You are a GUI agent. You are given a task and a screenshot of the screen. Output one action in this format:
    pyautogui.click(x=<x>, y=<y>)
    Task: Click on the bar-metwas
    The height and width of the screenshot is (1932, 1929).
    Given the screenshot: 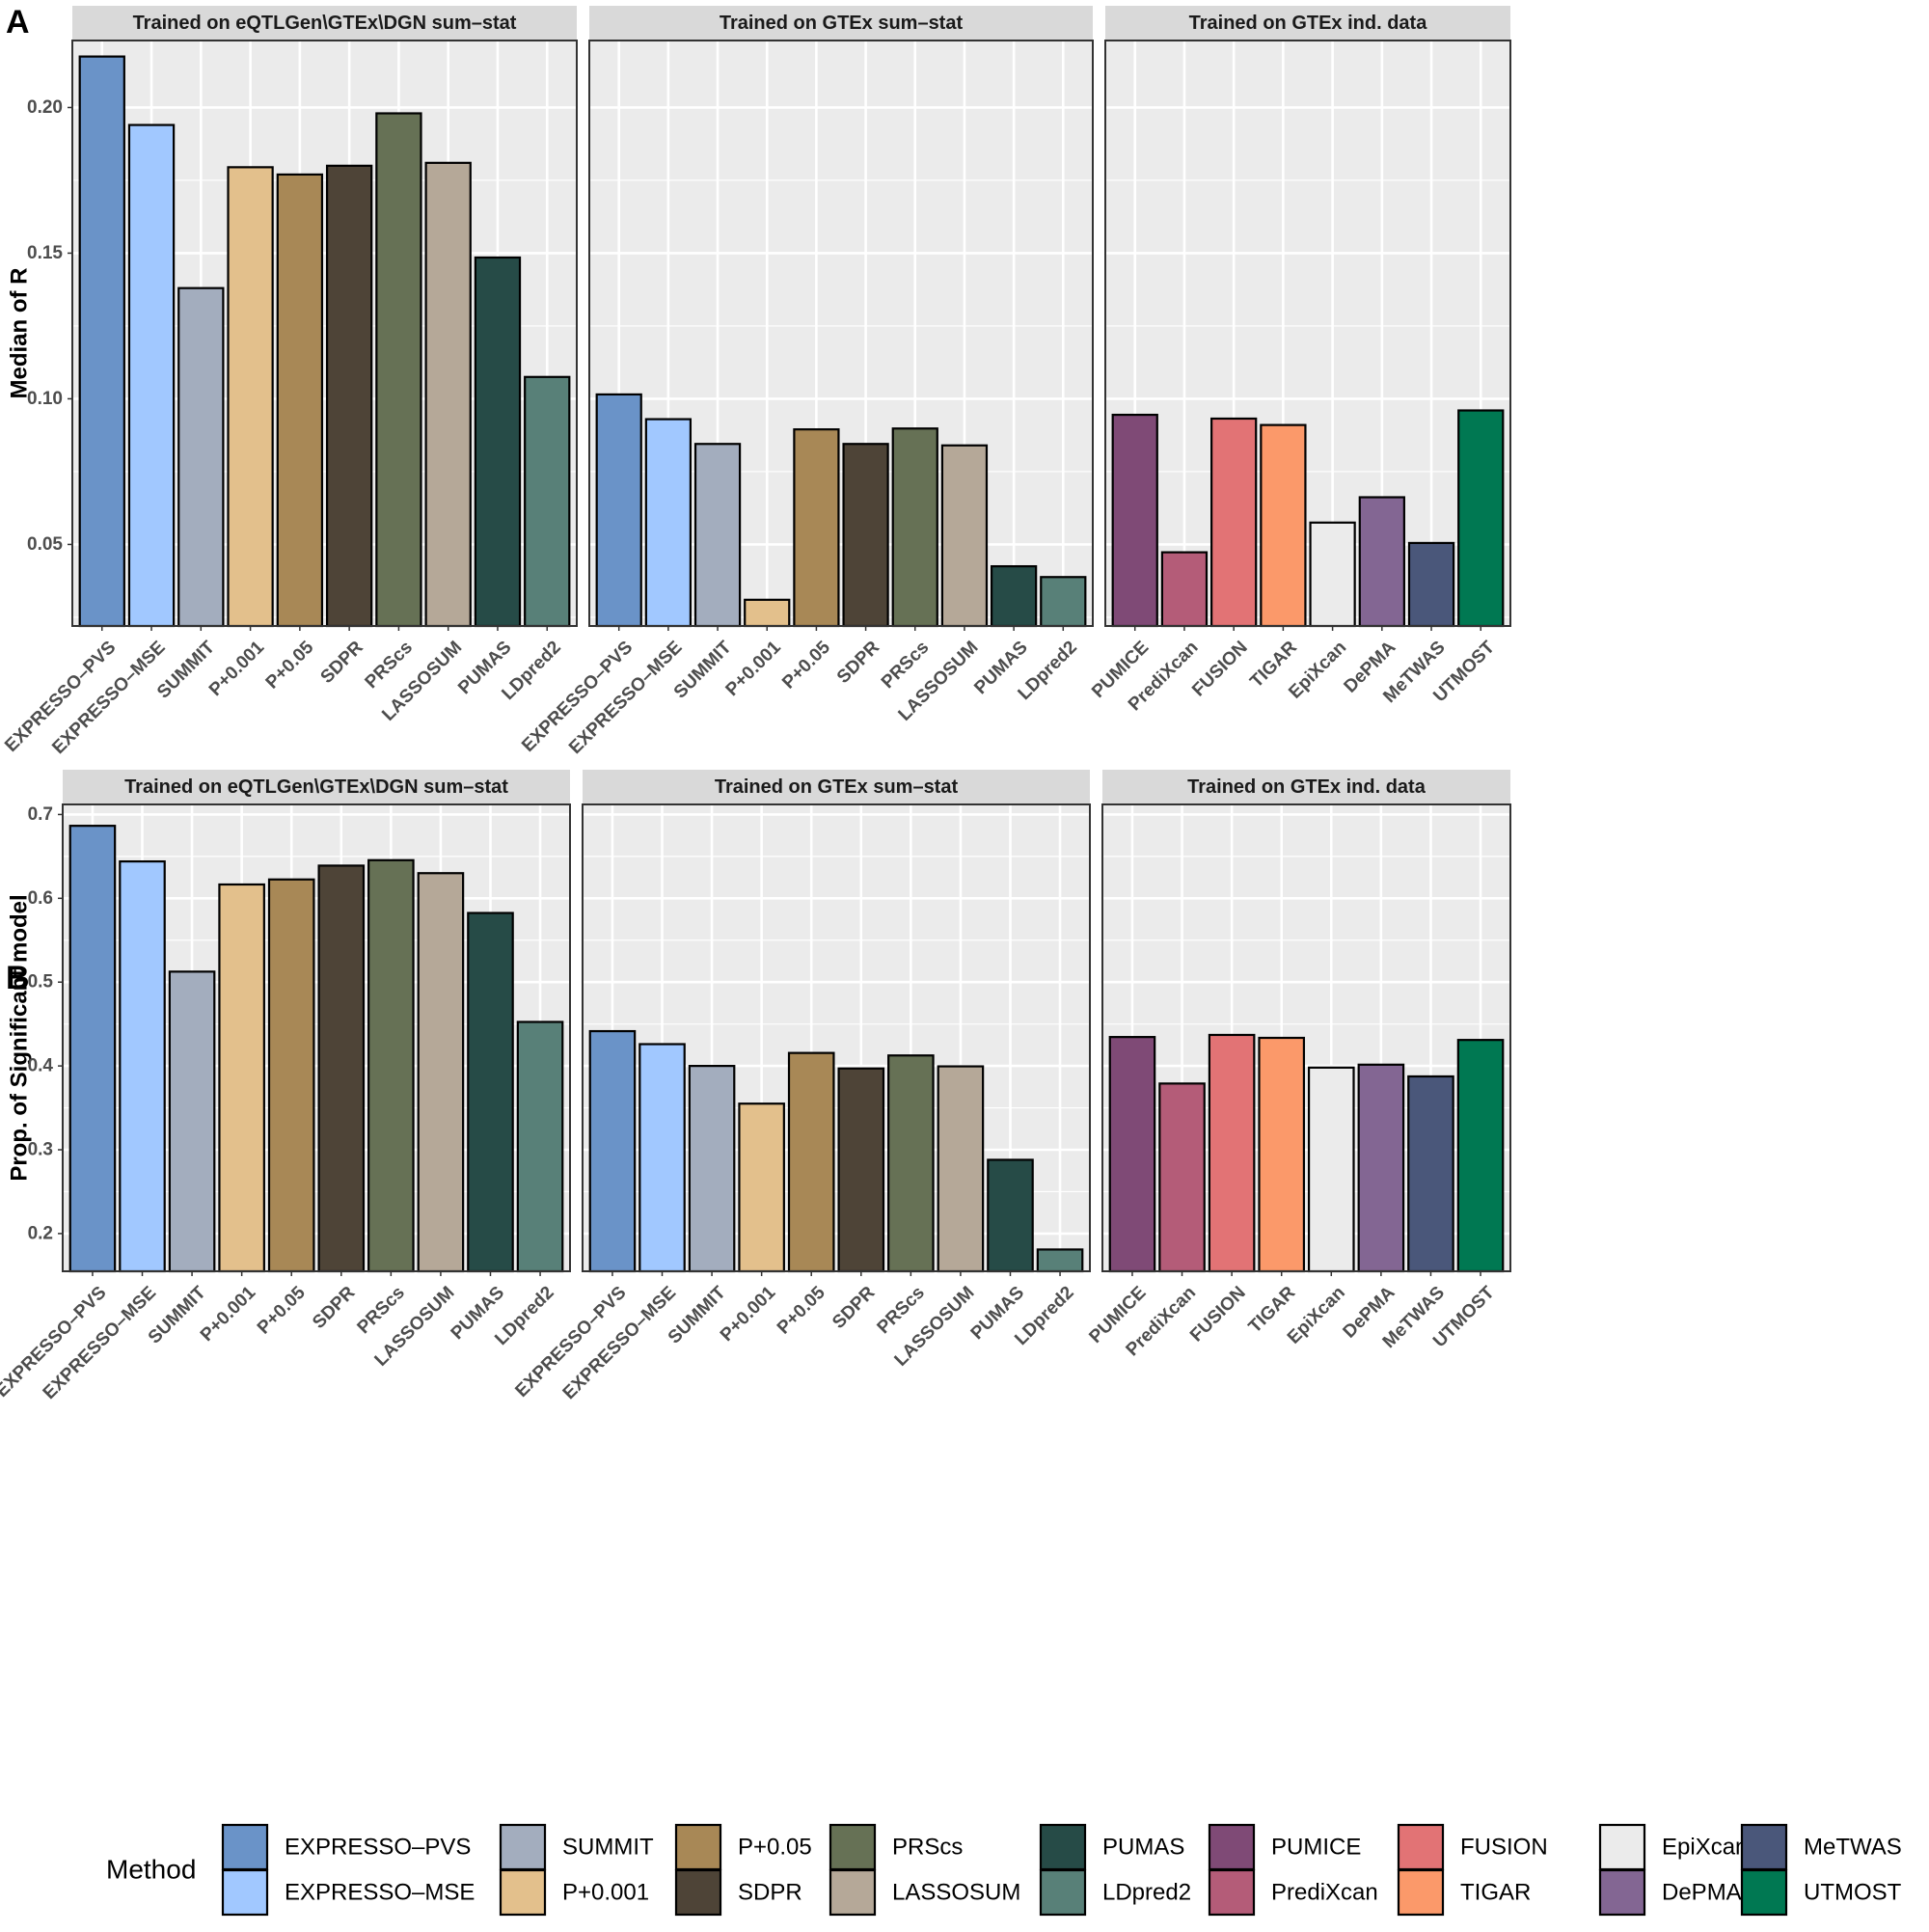 What is the action you would take?
    pyautogui.click(x=1431, y=584)
    